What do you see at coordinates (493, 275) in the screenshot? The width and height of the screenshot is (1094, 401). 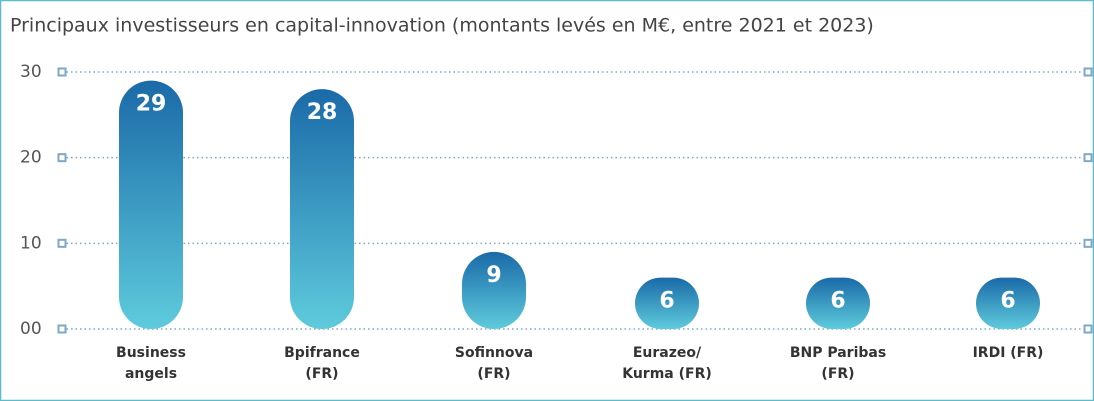 I see `value-label: 9` at bounding box center [493, 275].